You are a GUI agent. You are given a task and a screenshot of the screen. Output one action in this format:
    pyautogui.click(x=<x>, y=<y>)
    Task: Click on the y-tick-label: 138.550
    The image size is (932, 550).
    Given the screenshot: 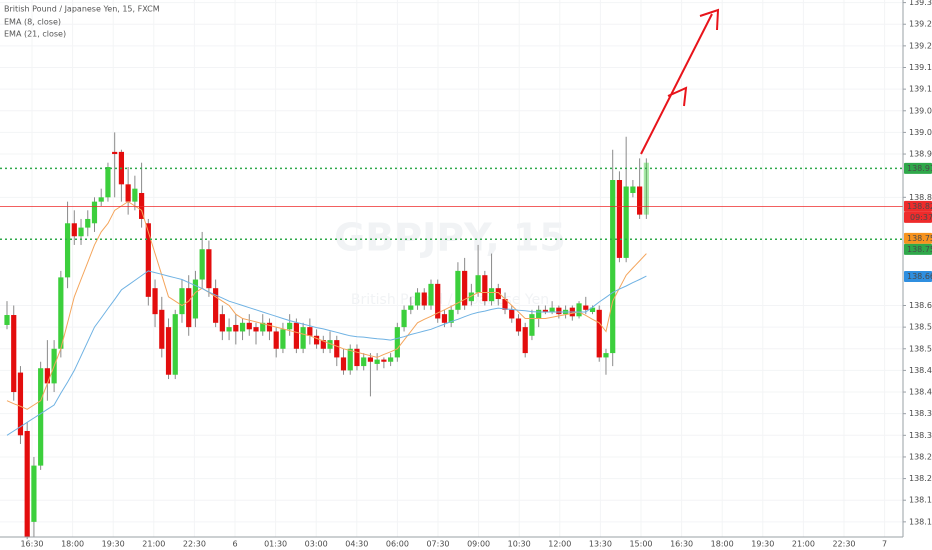 What is the action you would take?
    pyautogui.click(x=920, y=327)
    